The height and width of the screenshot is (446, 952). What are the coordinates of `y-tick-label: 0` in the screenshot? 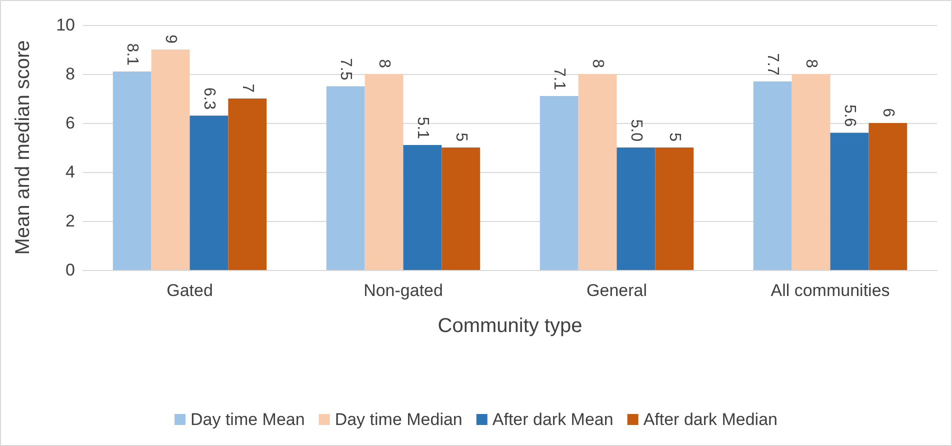 It's located at (70, 270).